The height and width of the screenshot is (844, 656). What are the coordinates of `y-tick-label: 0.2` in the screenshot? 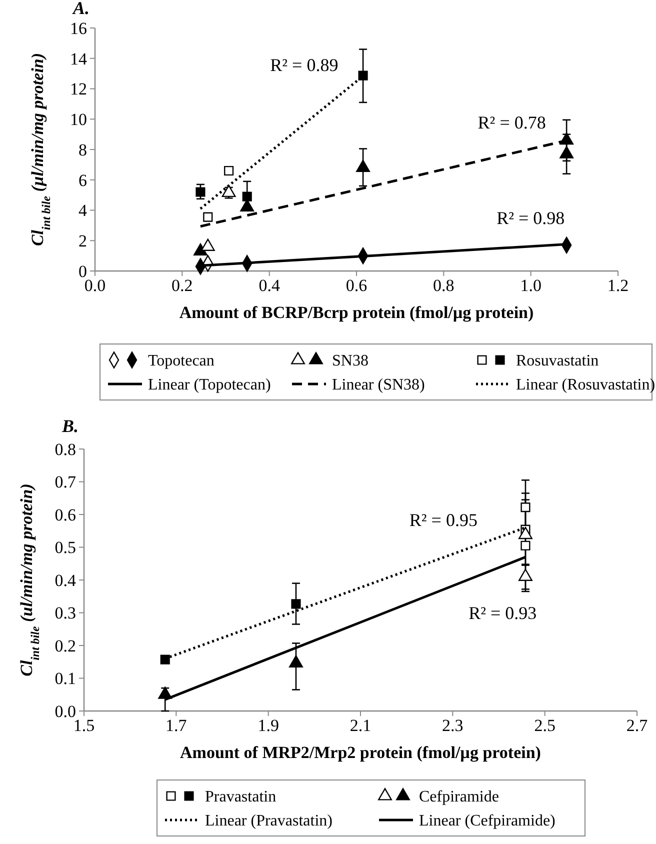 It's located at (65, 646).